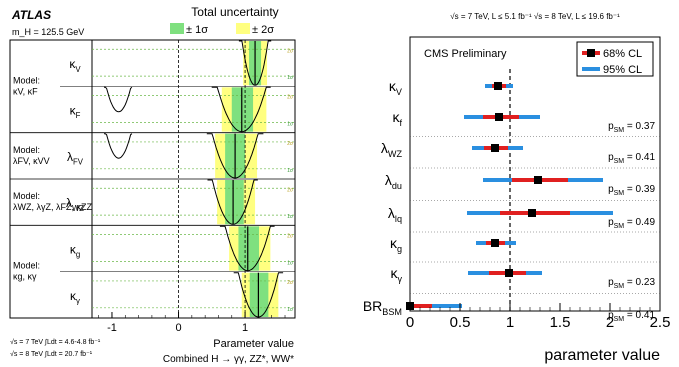 This screenshot has height=367, width=679. Describe the element at coordinates (75, 112) in the screenshot. I see `param-label-f: κF` at that location.